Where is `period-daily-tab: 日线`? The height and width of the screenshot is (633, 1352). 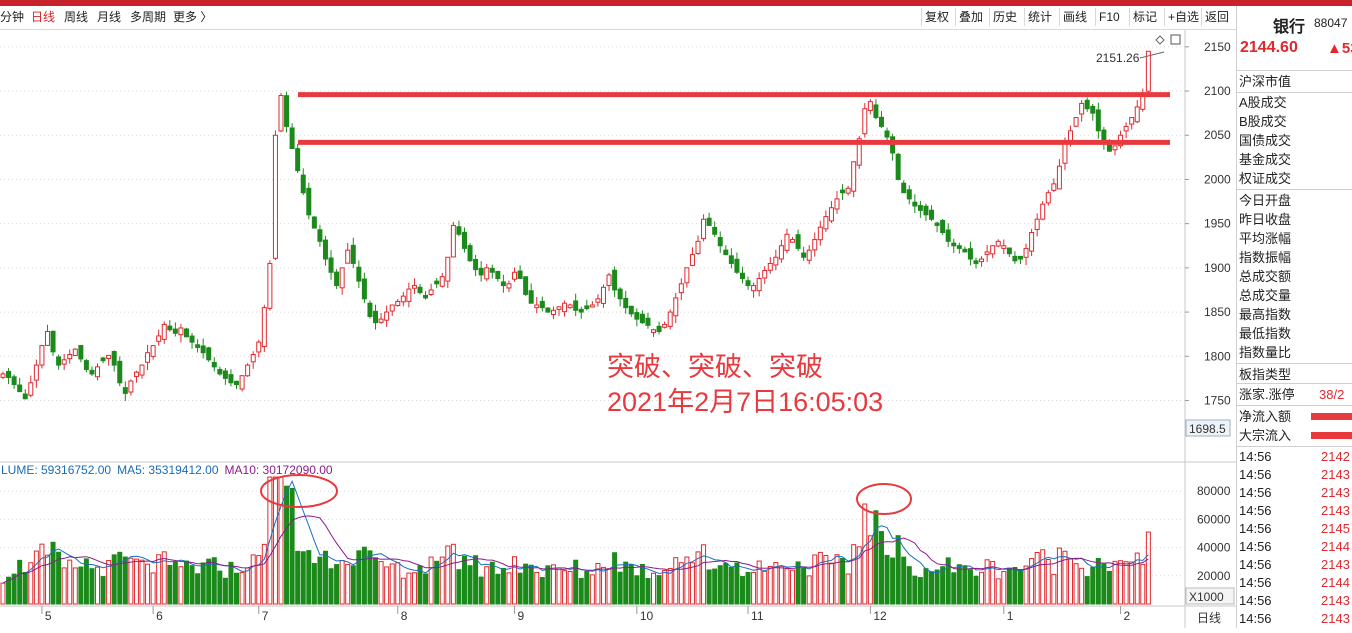 period-daily-tab: 日线 is located at coordinates (43, 17).